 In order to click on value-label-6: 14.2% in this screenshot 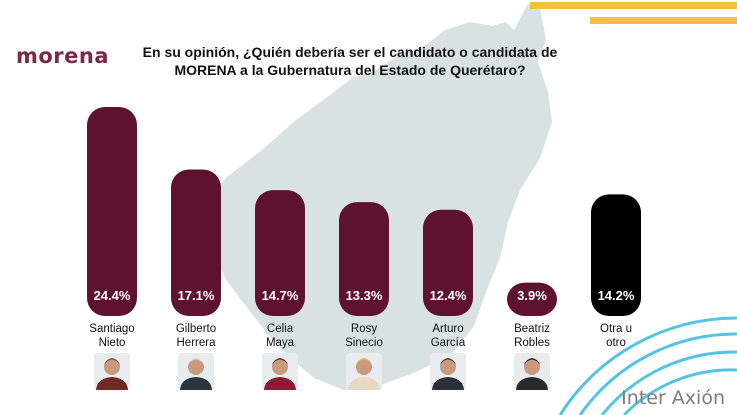, I will do `click(616, 295)`.